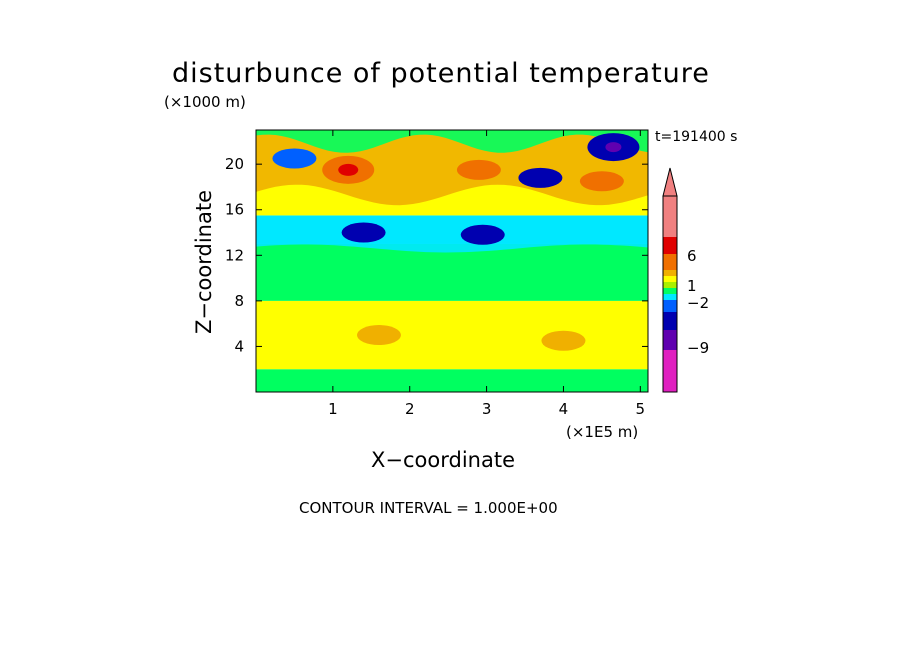 The image size is (904, 654). What do you see at coordinates (685, 280) in the screenshot?
I see `colorbar: 6 1−2 −9` at bounding box center [685, 280].